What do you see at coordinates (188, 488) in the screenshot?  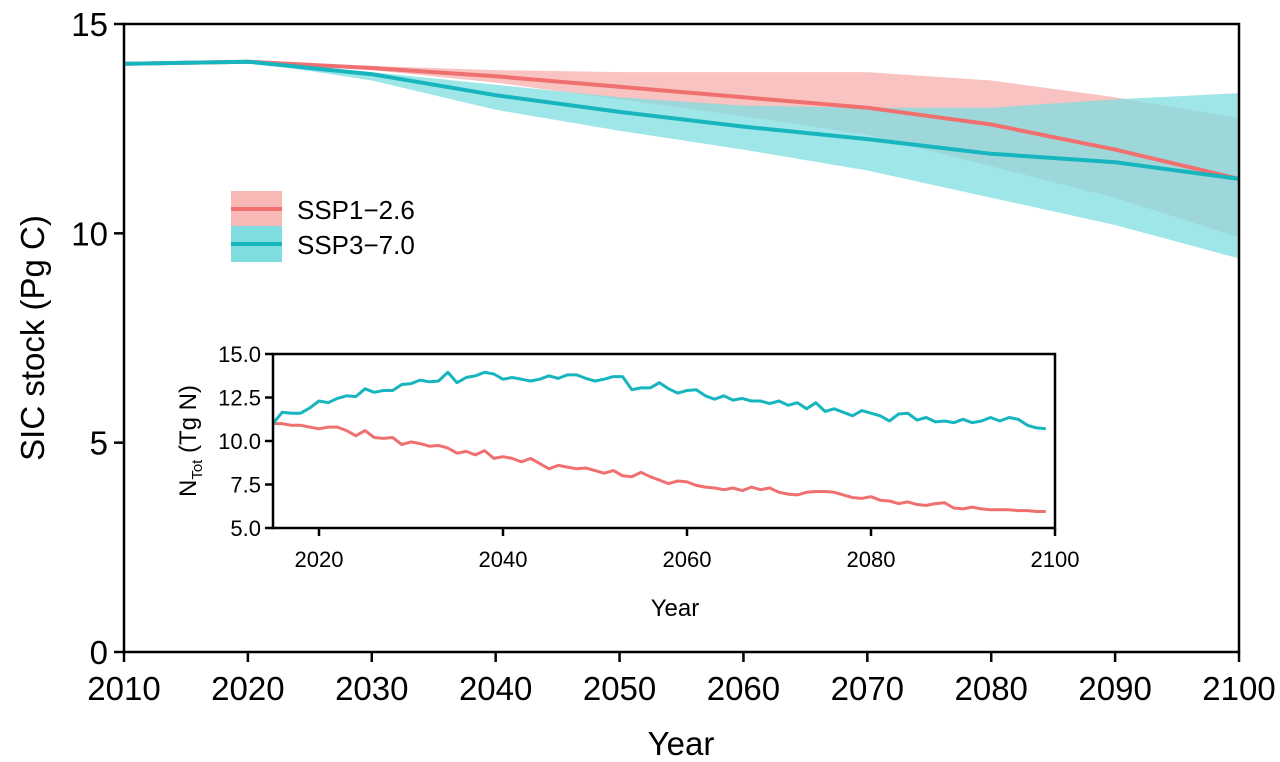 I see `inset-y-label-main: N` at bounding box center [188, 488].